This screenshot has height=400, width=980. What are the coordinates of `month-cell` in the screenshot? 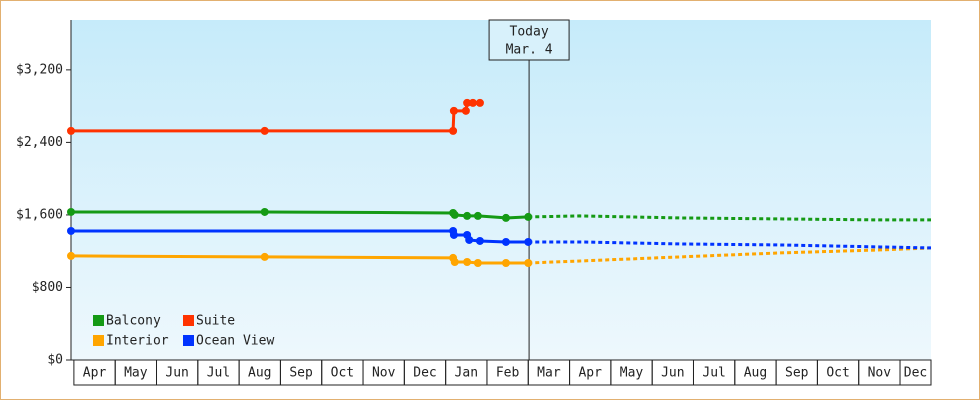 It's located at (915, 372).